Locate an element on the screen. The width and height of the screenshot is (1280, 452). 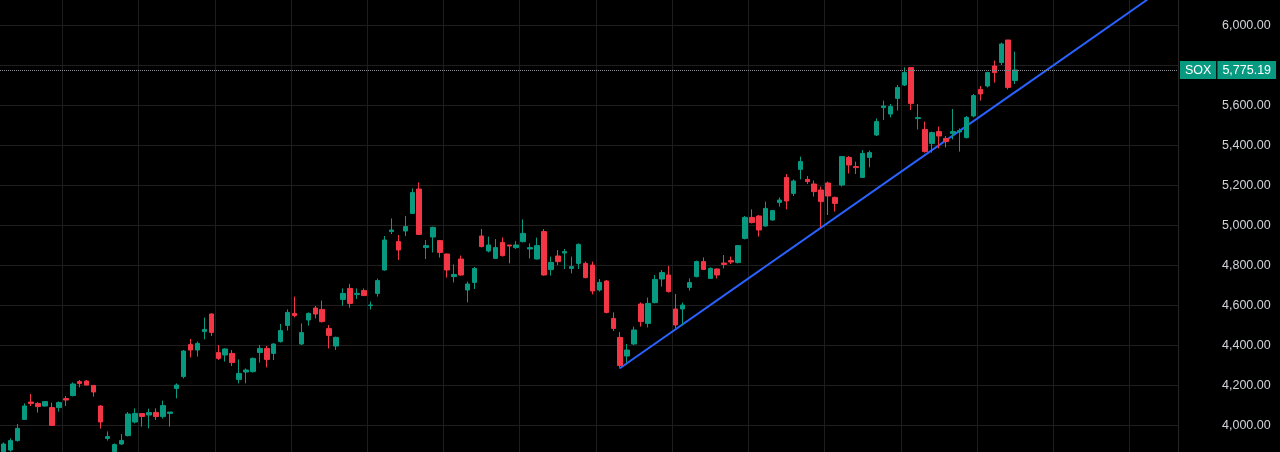
y-tick-label: 5,400.00 is located at coordinates (1246, 145).